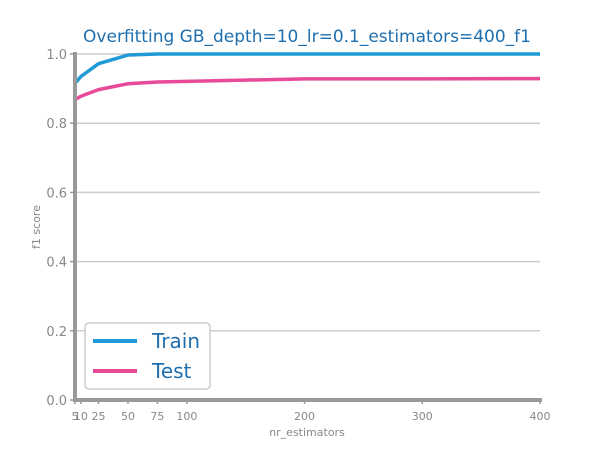 This screenshot has width=600, height=454. What do you see at coordinates (157, 416) in the screenshot?
I see `x-tick-label: 75` at bounding box center [157, 416].